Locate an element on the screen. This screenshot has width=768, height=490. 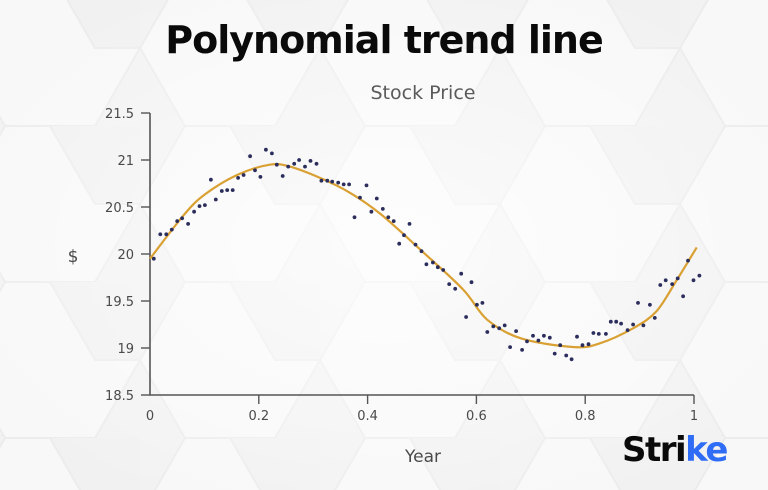
y-tick-label: 21.5 is located at coordinates (119, 114).